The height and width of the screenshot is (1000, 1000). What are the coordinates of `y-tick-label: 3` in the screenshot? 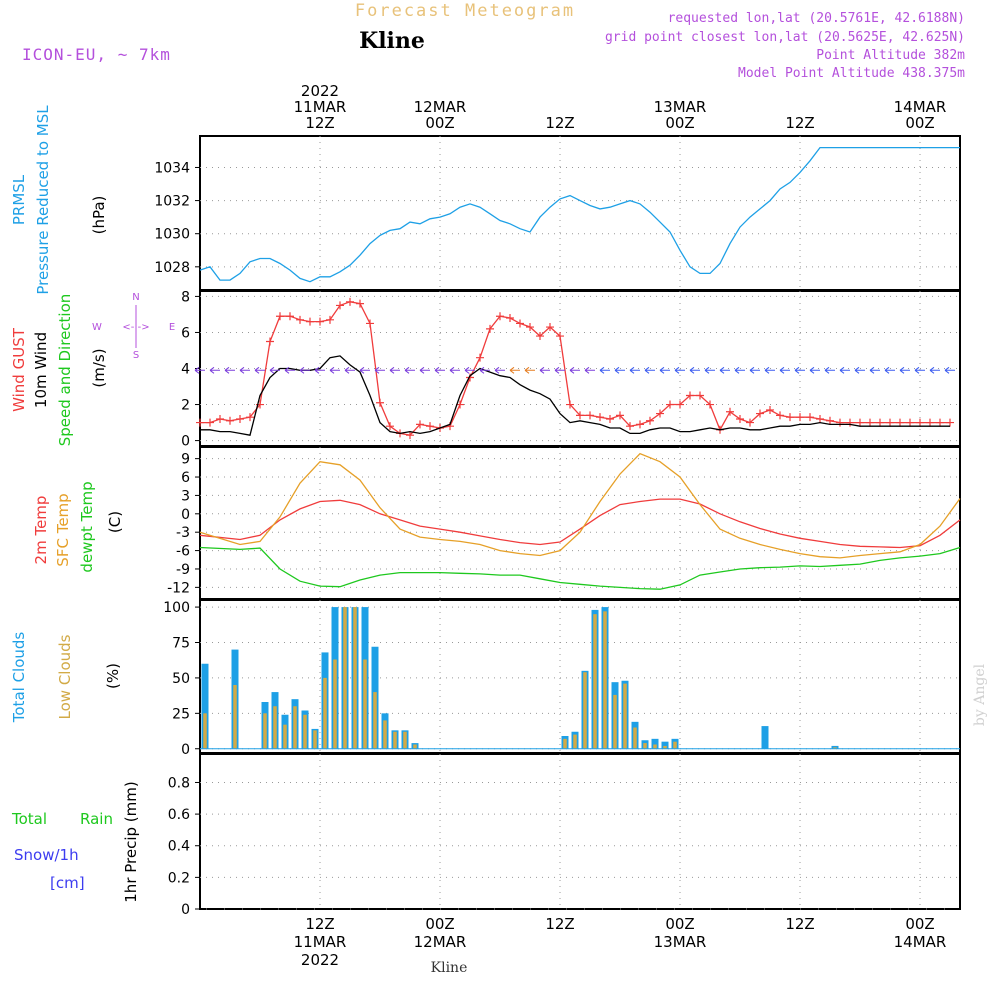 It's located at (185, 496).